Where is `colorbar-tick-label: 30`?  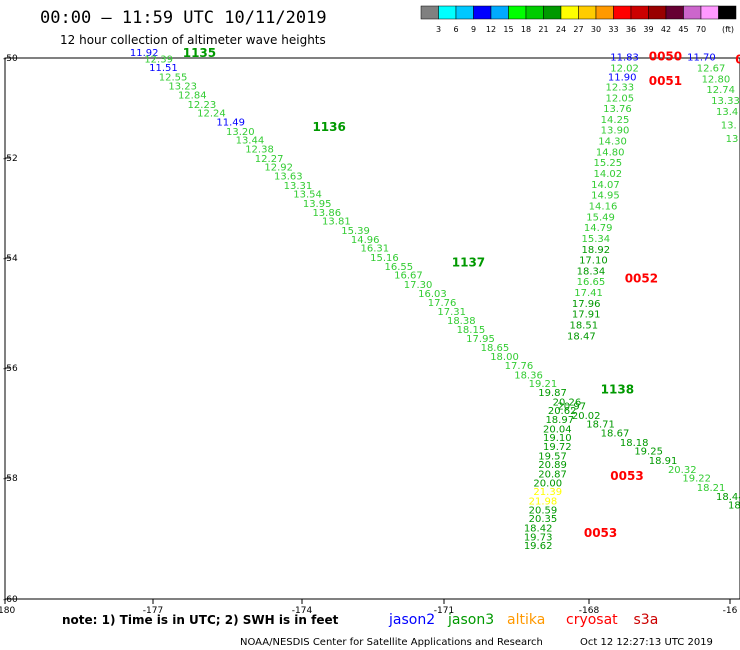
colorbar-tick-label: 30 is located at coordinates (596, 29).